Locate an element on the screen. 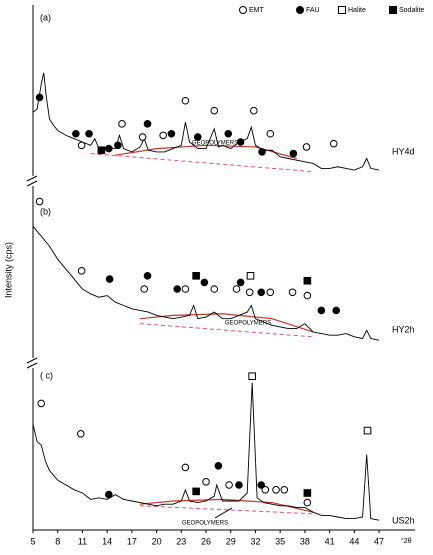 Image resolution: width=433 pixels, height=555 pixels. panel-label: (b) is located at coordinates (45, 211).